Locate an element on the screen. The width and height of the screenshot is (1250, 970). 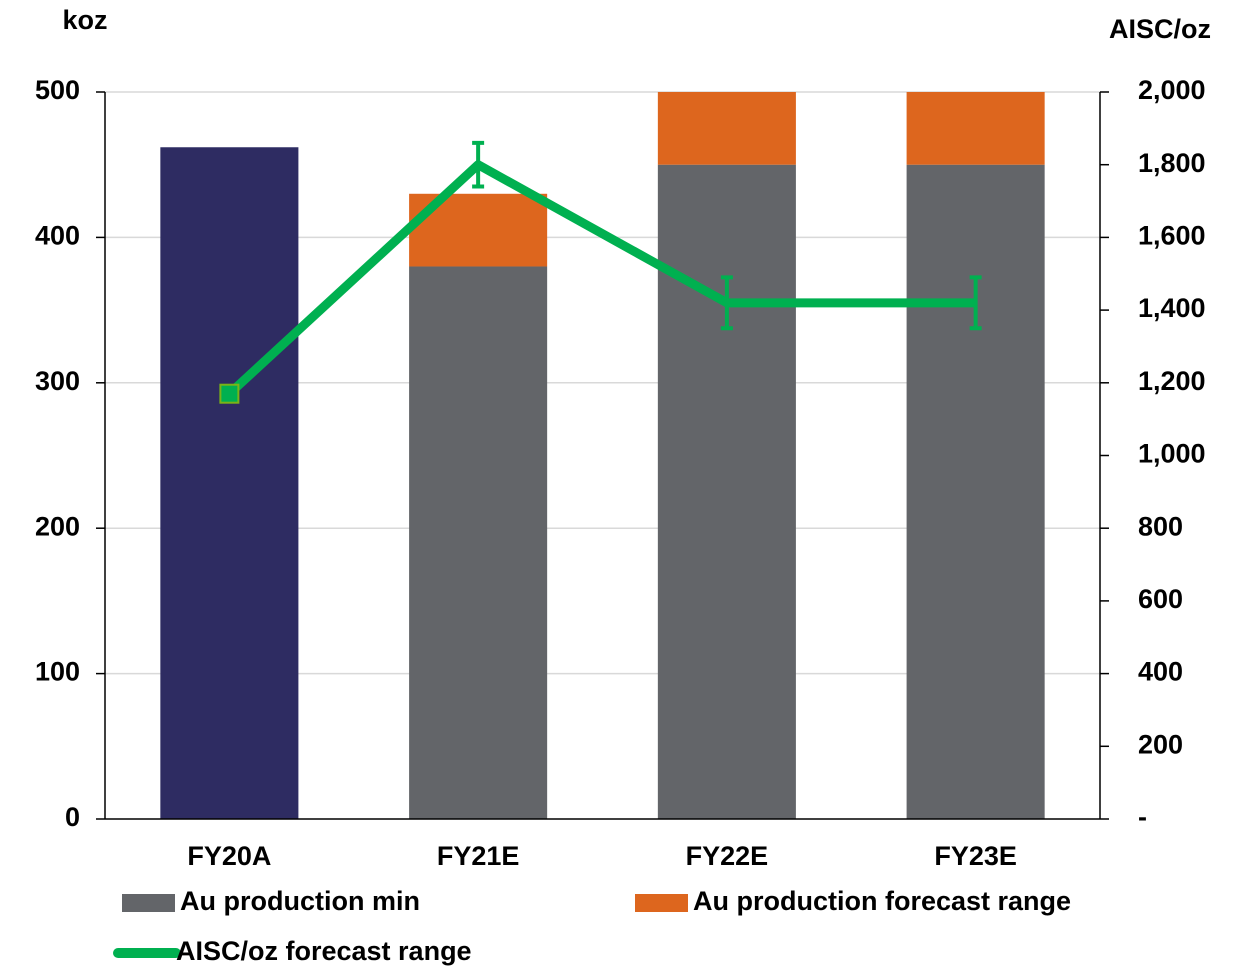
y2-tick-label: 1,000 is located at coordinates (1172, 454).